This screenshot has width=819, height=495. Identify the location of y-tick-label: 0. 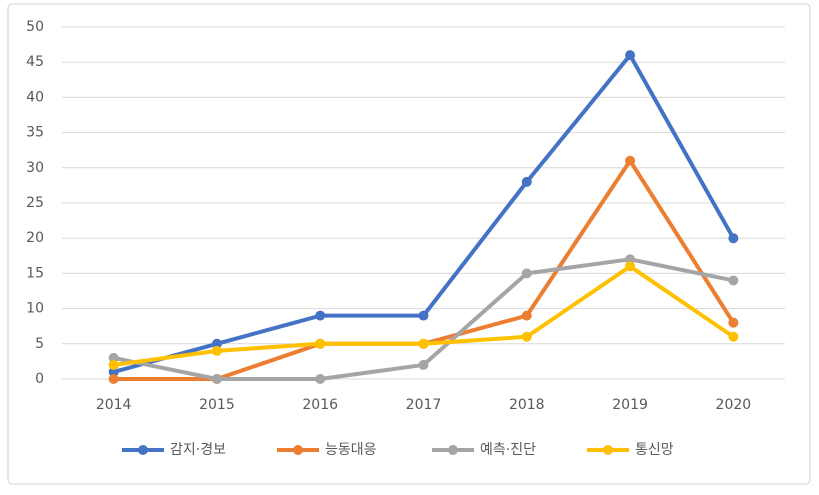
(39, 379).